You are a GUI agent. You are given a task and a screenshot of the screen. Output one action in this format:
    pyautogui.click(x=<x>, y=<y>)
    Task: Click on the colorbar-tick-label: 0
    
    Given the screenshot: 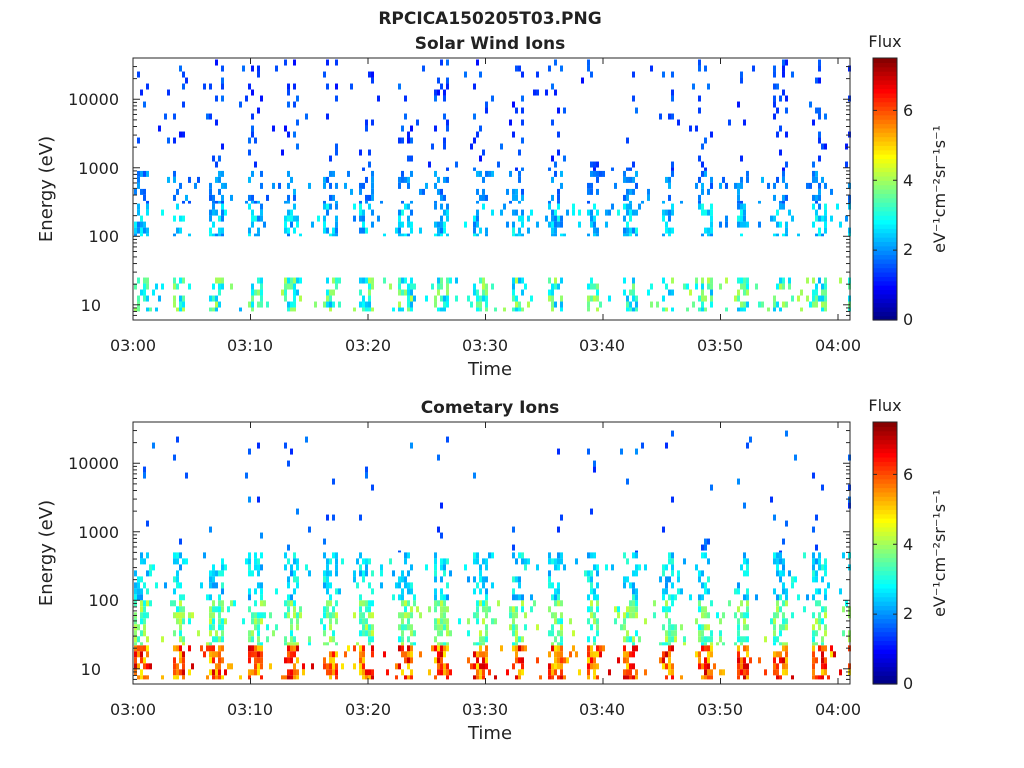 What is the action you would take?
    pyautogui.click(x=908, y=319)
    